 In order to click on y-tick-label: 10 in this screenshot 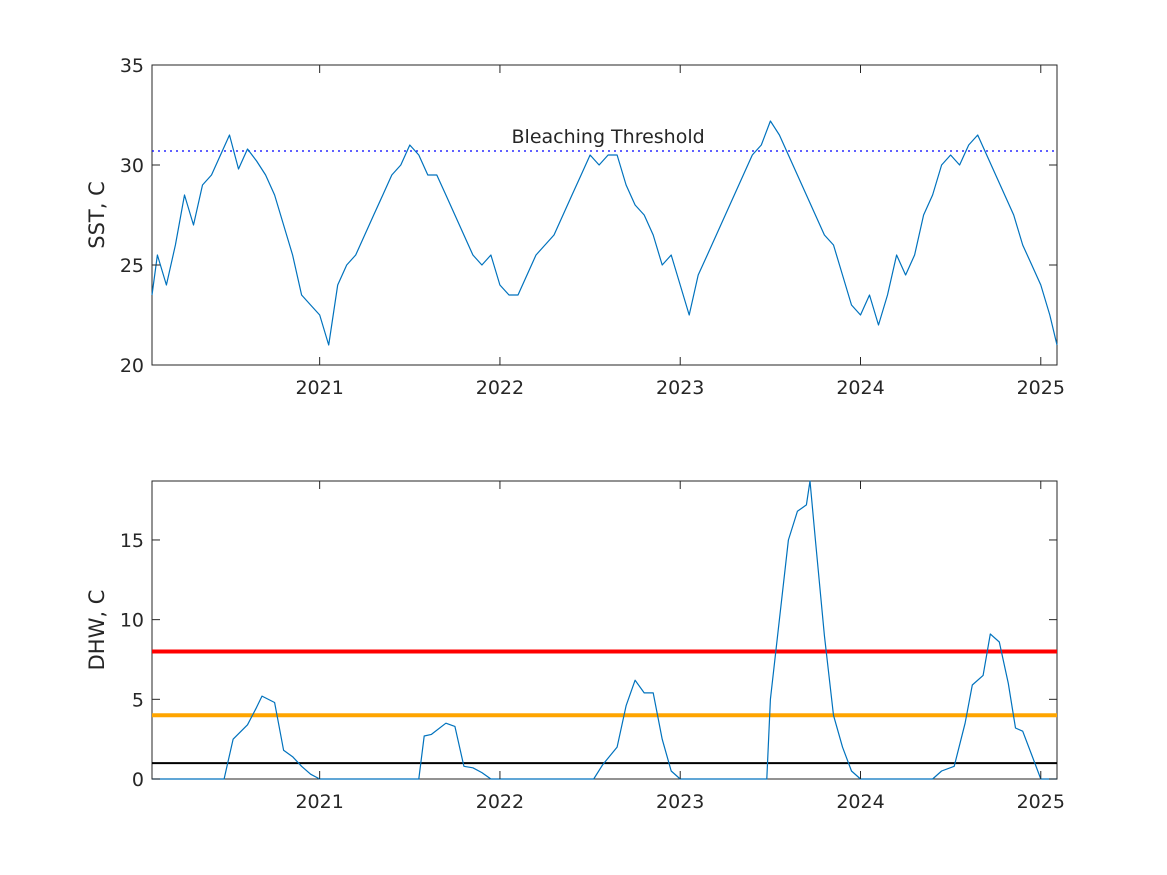, I will do `click(132, 621)`.